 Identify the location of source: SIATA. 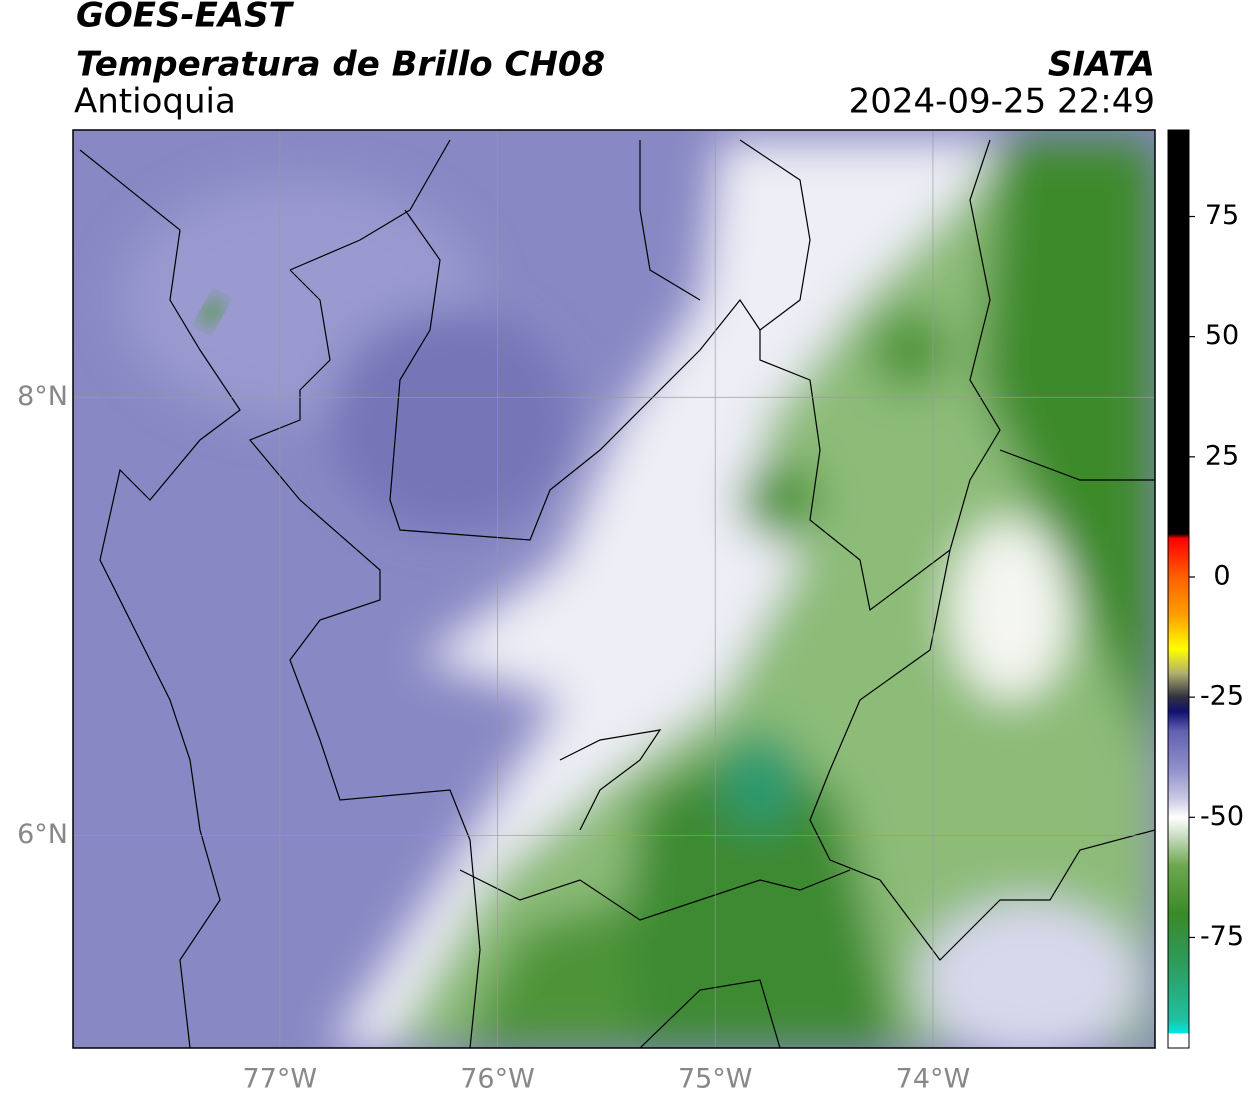
(1101, 65).